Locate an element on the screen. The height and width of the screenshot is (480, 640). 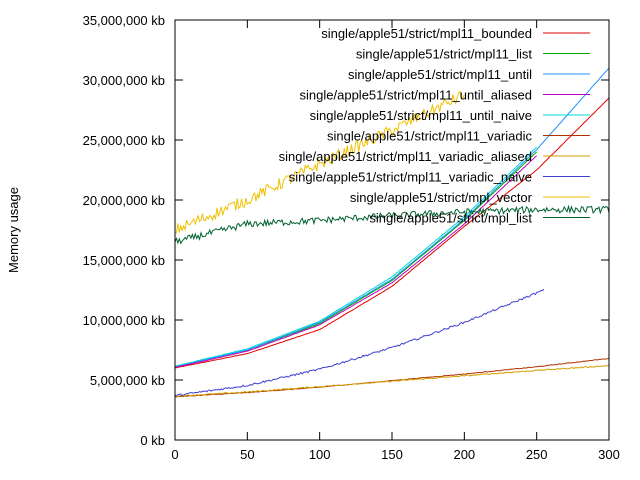
x-tick-label: 300 is located at coordinates (609, 454).